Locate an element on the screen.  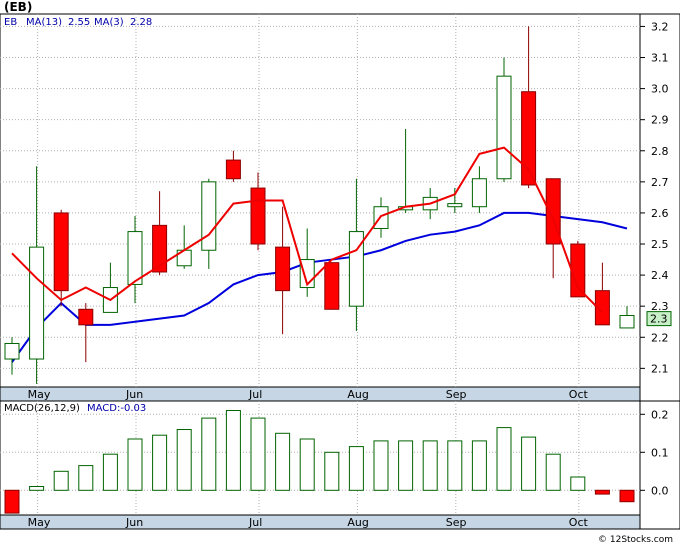
price-y-tick-label: 3.1 is located at coordinates (660, 58).